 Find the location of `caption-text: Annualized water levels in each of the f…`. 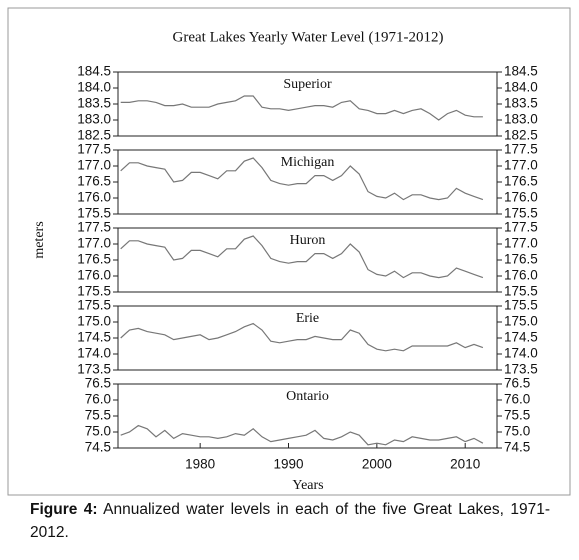

caption-text: Annualized water levels in each of the f… is located at coordinates (290, 521).